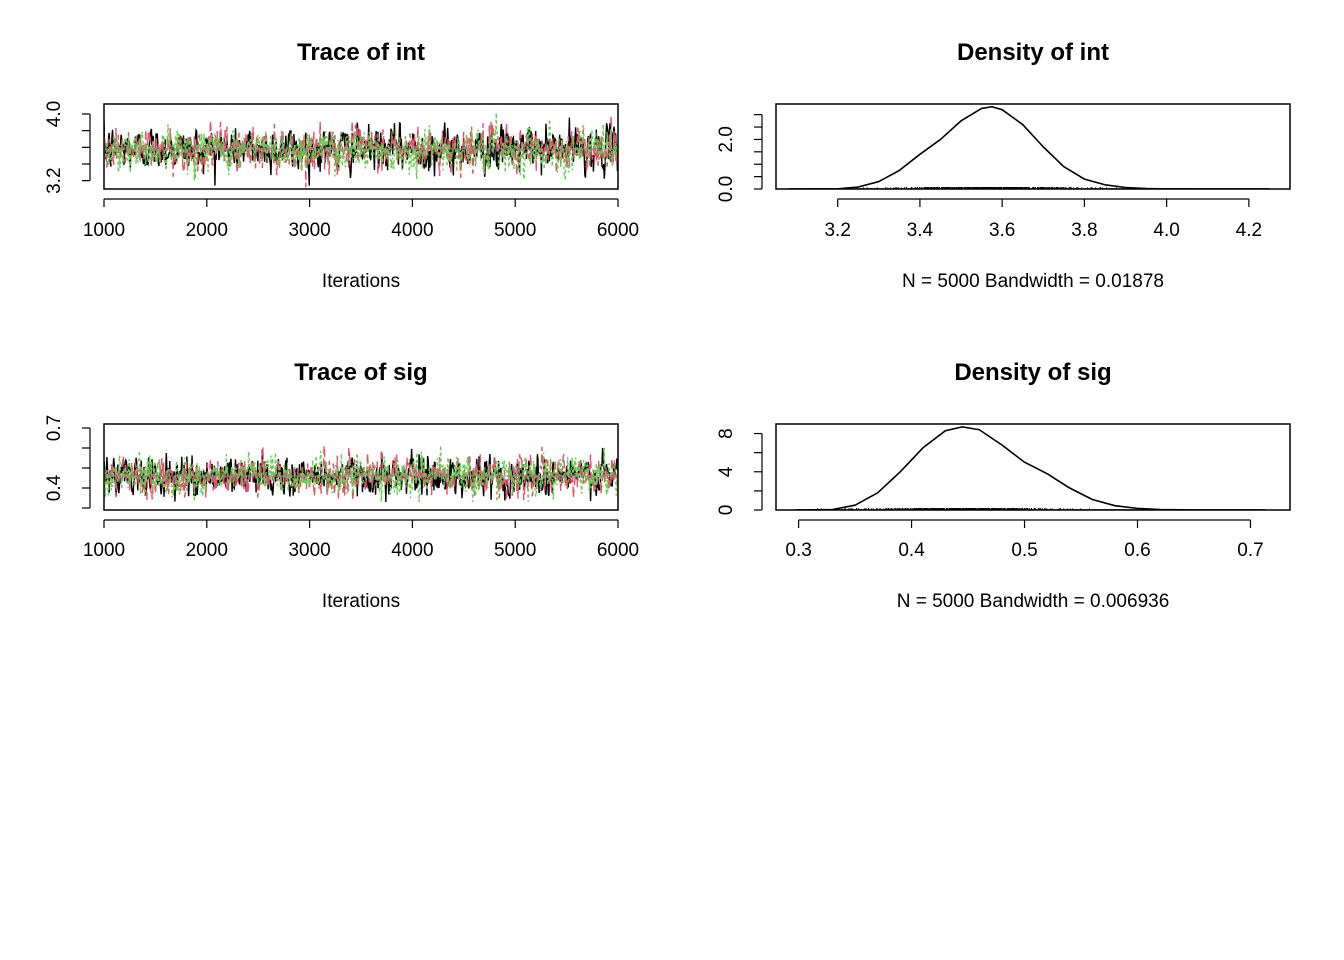 This screenshot has width=1344, height=960. Describe the element at coordinates (54, 487) in the screenshot. I see `y-tick-label: 0.4` at that location.